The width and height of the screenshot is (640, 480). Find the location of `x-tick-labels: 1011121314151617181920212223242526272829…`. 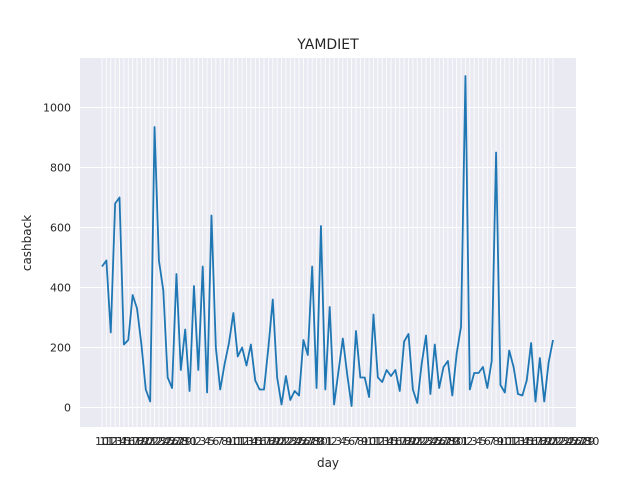

x-tick-labels: 1011121314151617181920212223242526272829… is located at coordinates (347, 441).